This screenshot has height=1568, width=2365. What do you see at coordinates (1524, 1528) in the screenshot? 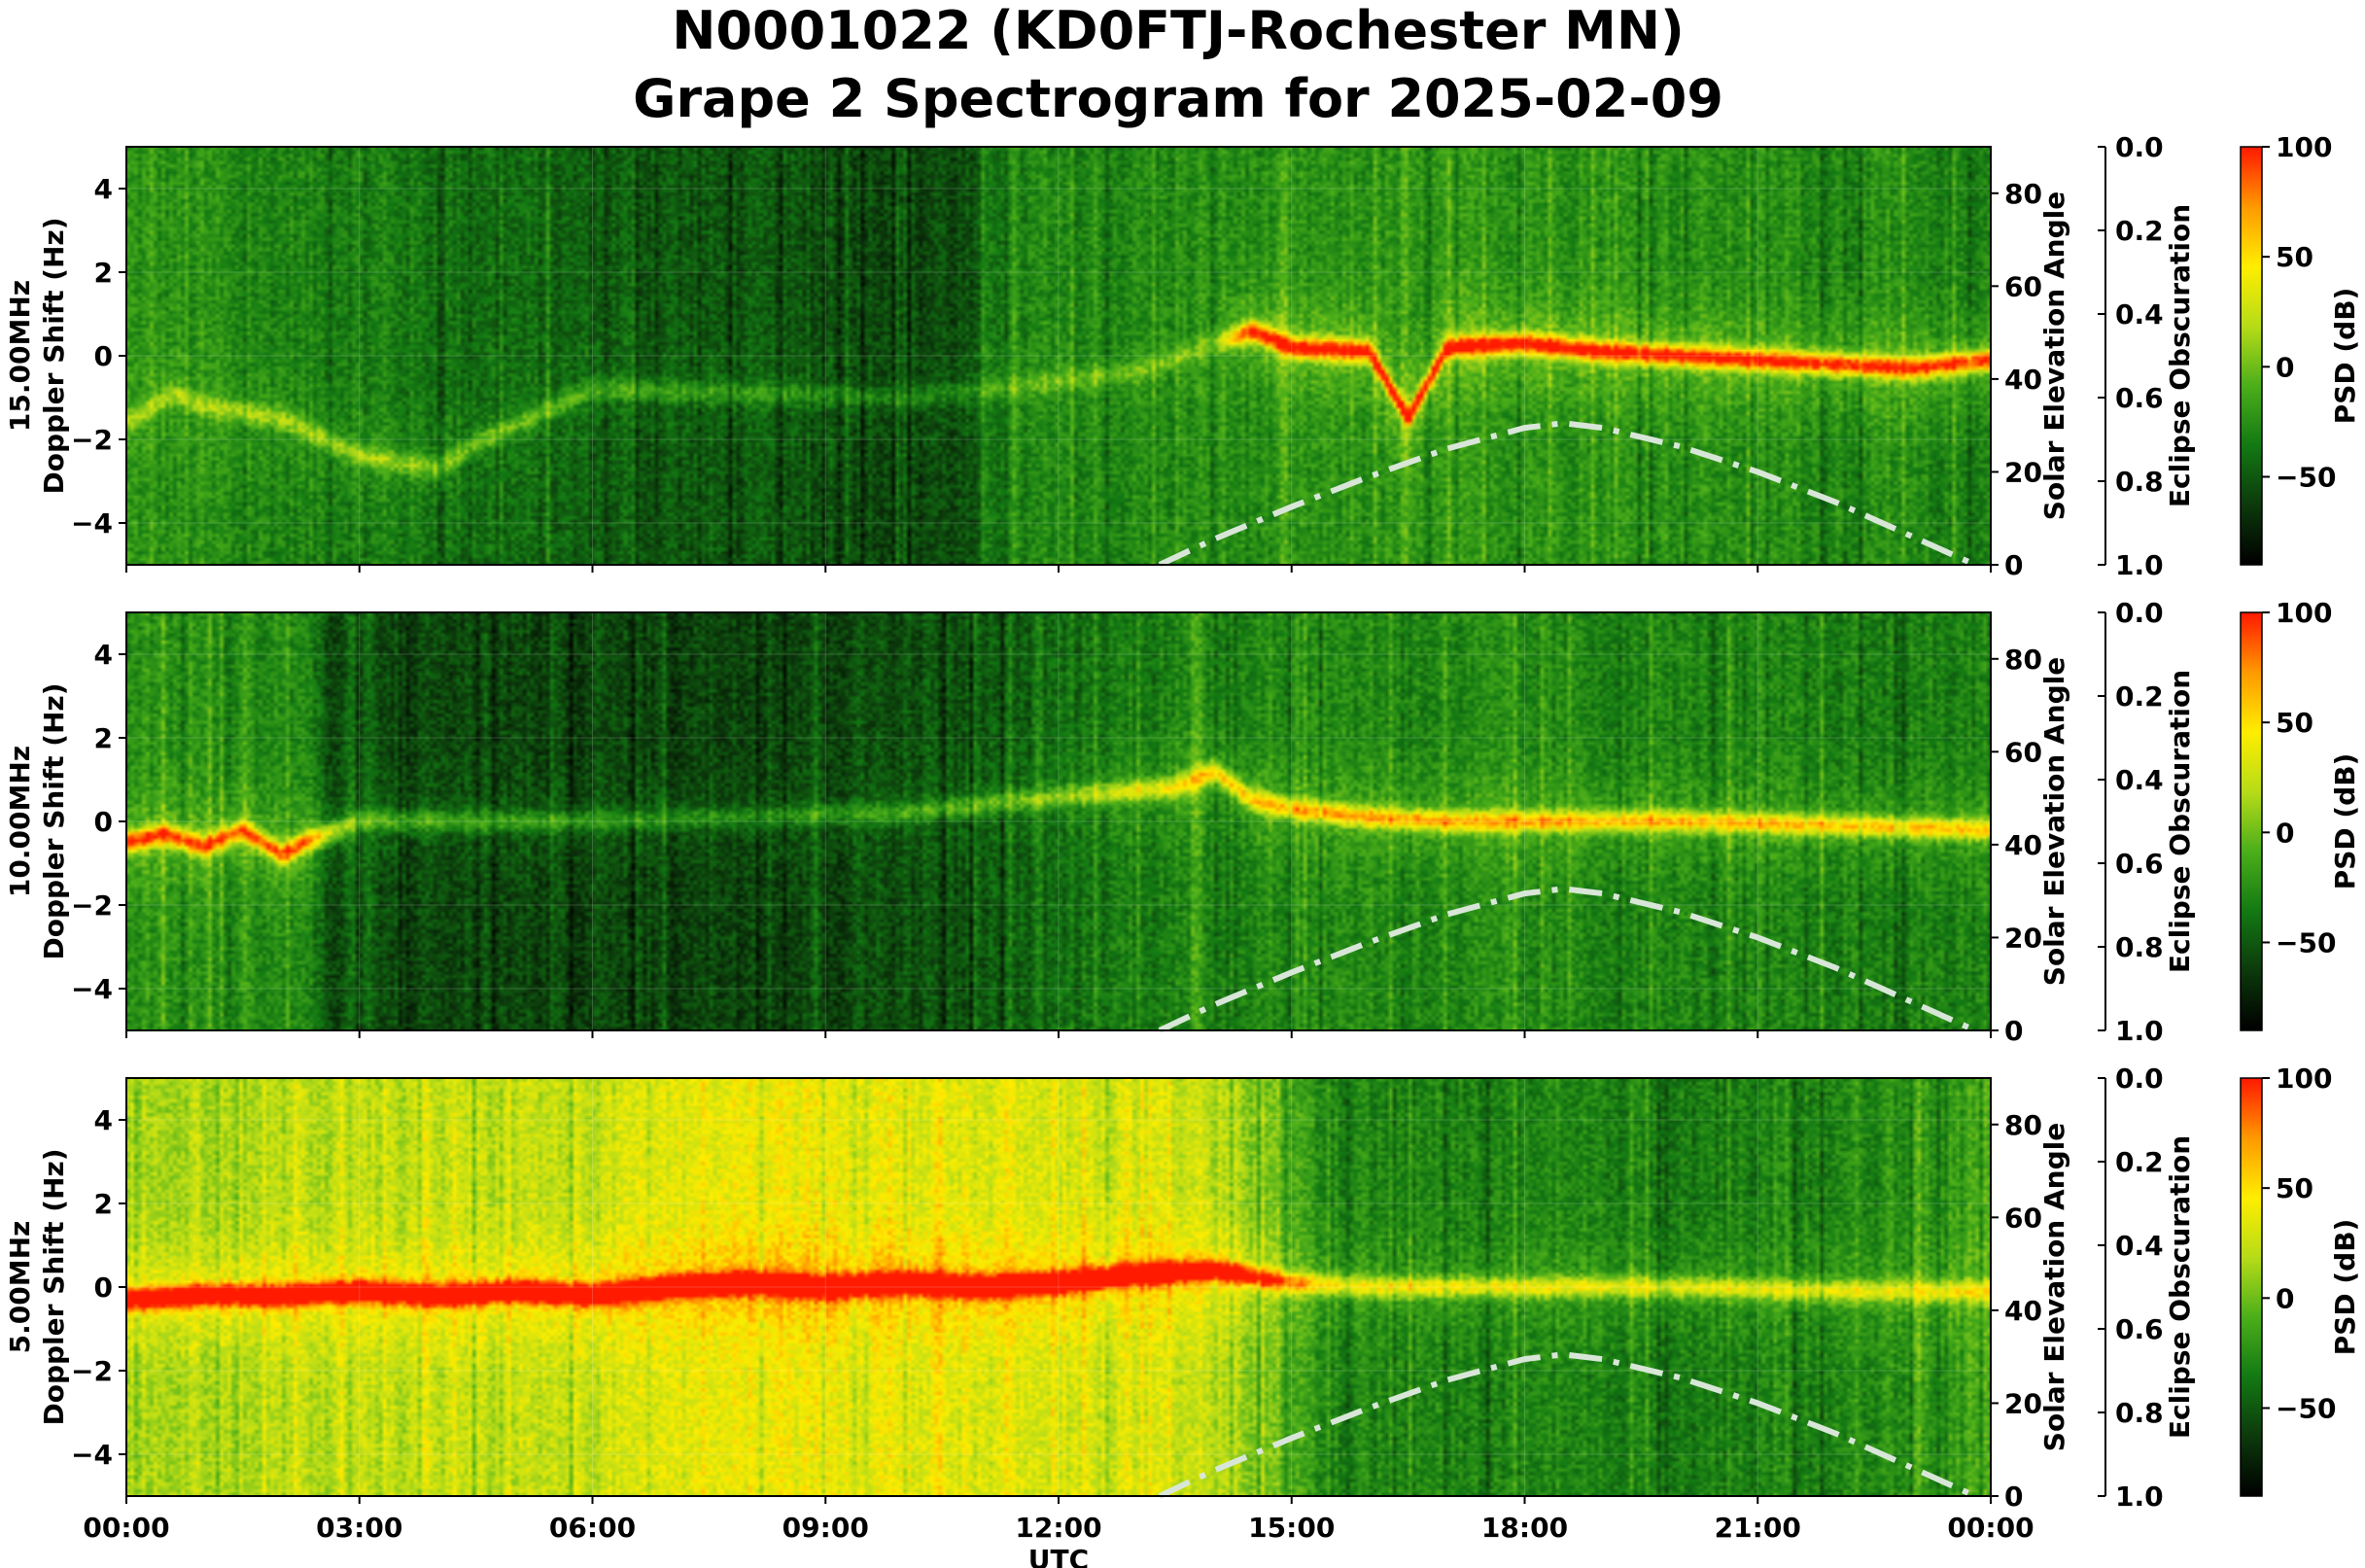
I see `x-tick-label: 18:00` at bounding box center [1524, 1528].